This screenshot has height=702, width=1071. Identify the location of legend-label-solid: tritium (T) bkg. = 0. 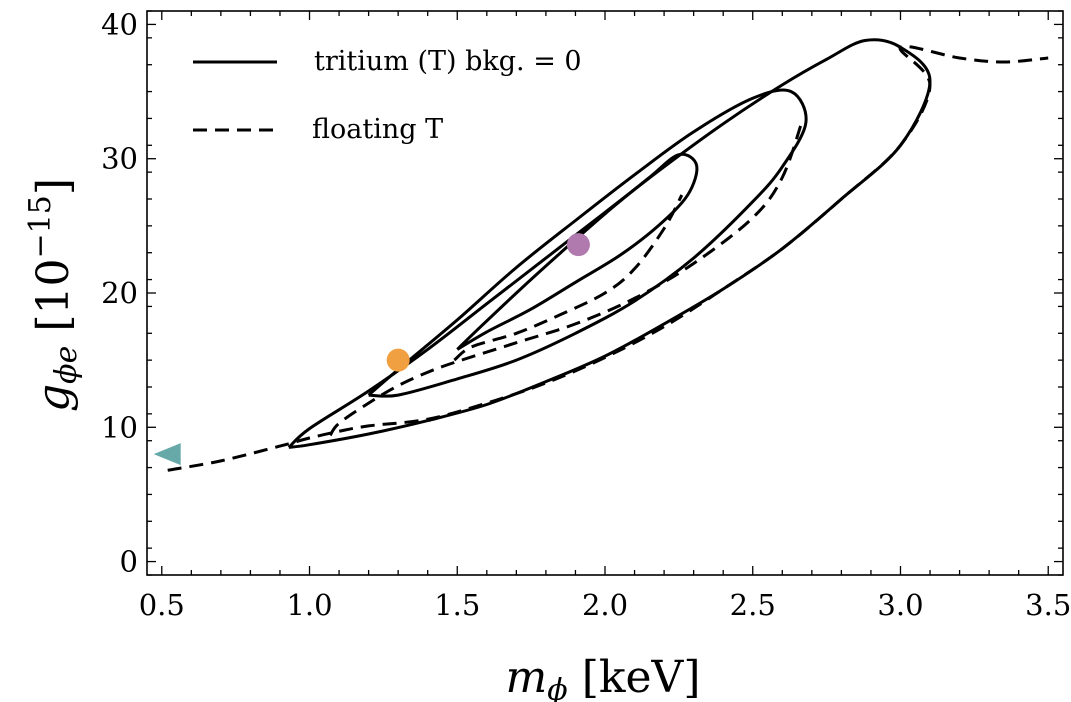
(448, 61).